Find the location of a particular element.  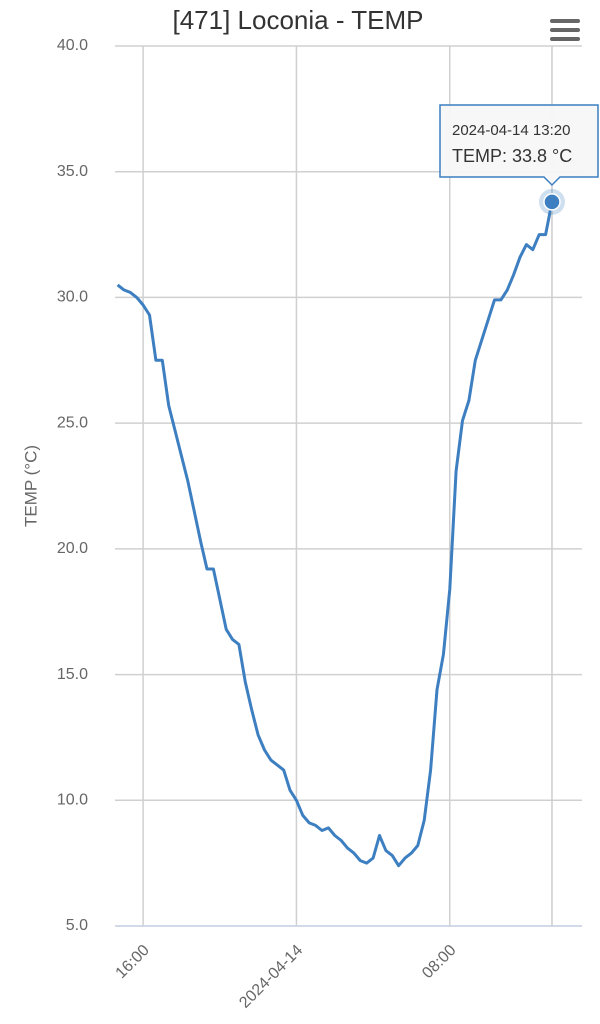

y-axis-title: TEMP (°C) is located at coordinates (30, 486).